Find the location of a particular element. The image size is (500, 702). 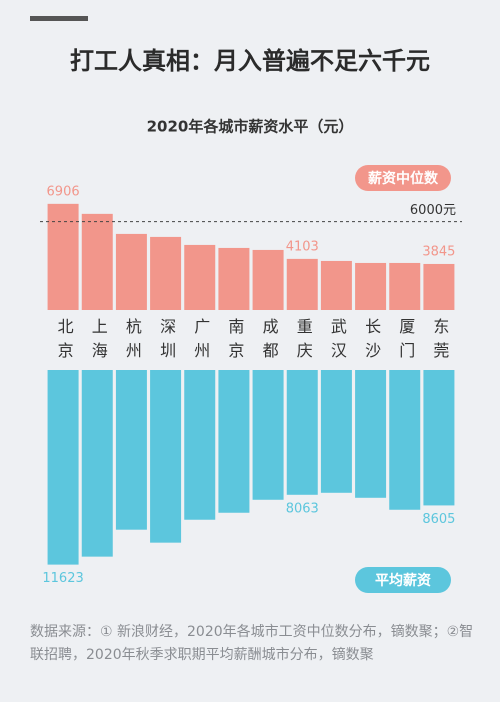

value-label: 11623 is located at coordinates (62, 578).